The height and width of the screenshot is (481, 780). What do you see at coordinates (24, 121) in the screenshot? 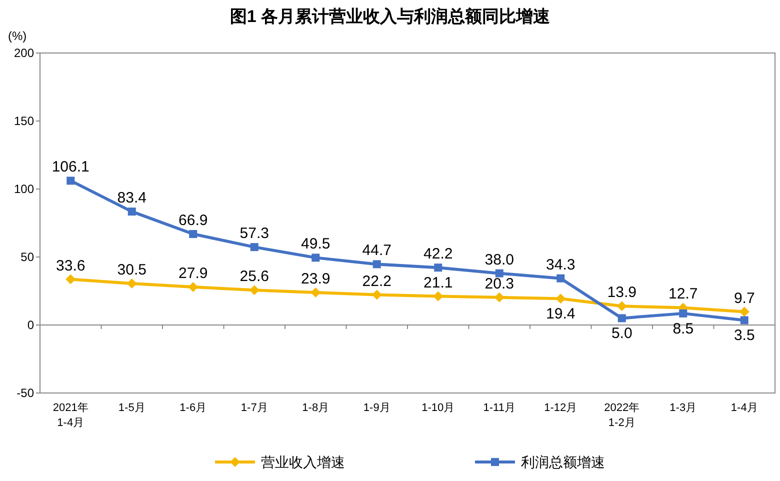
I see `y-tick-label: 150` at bounding box center [24, 121].